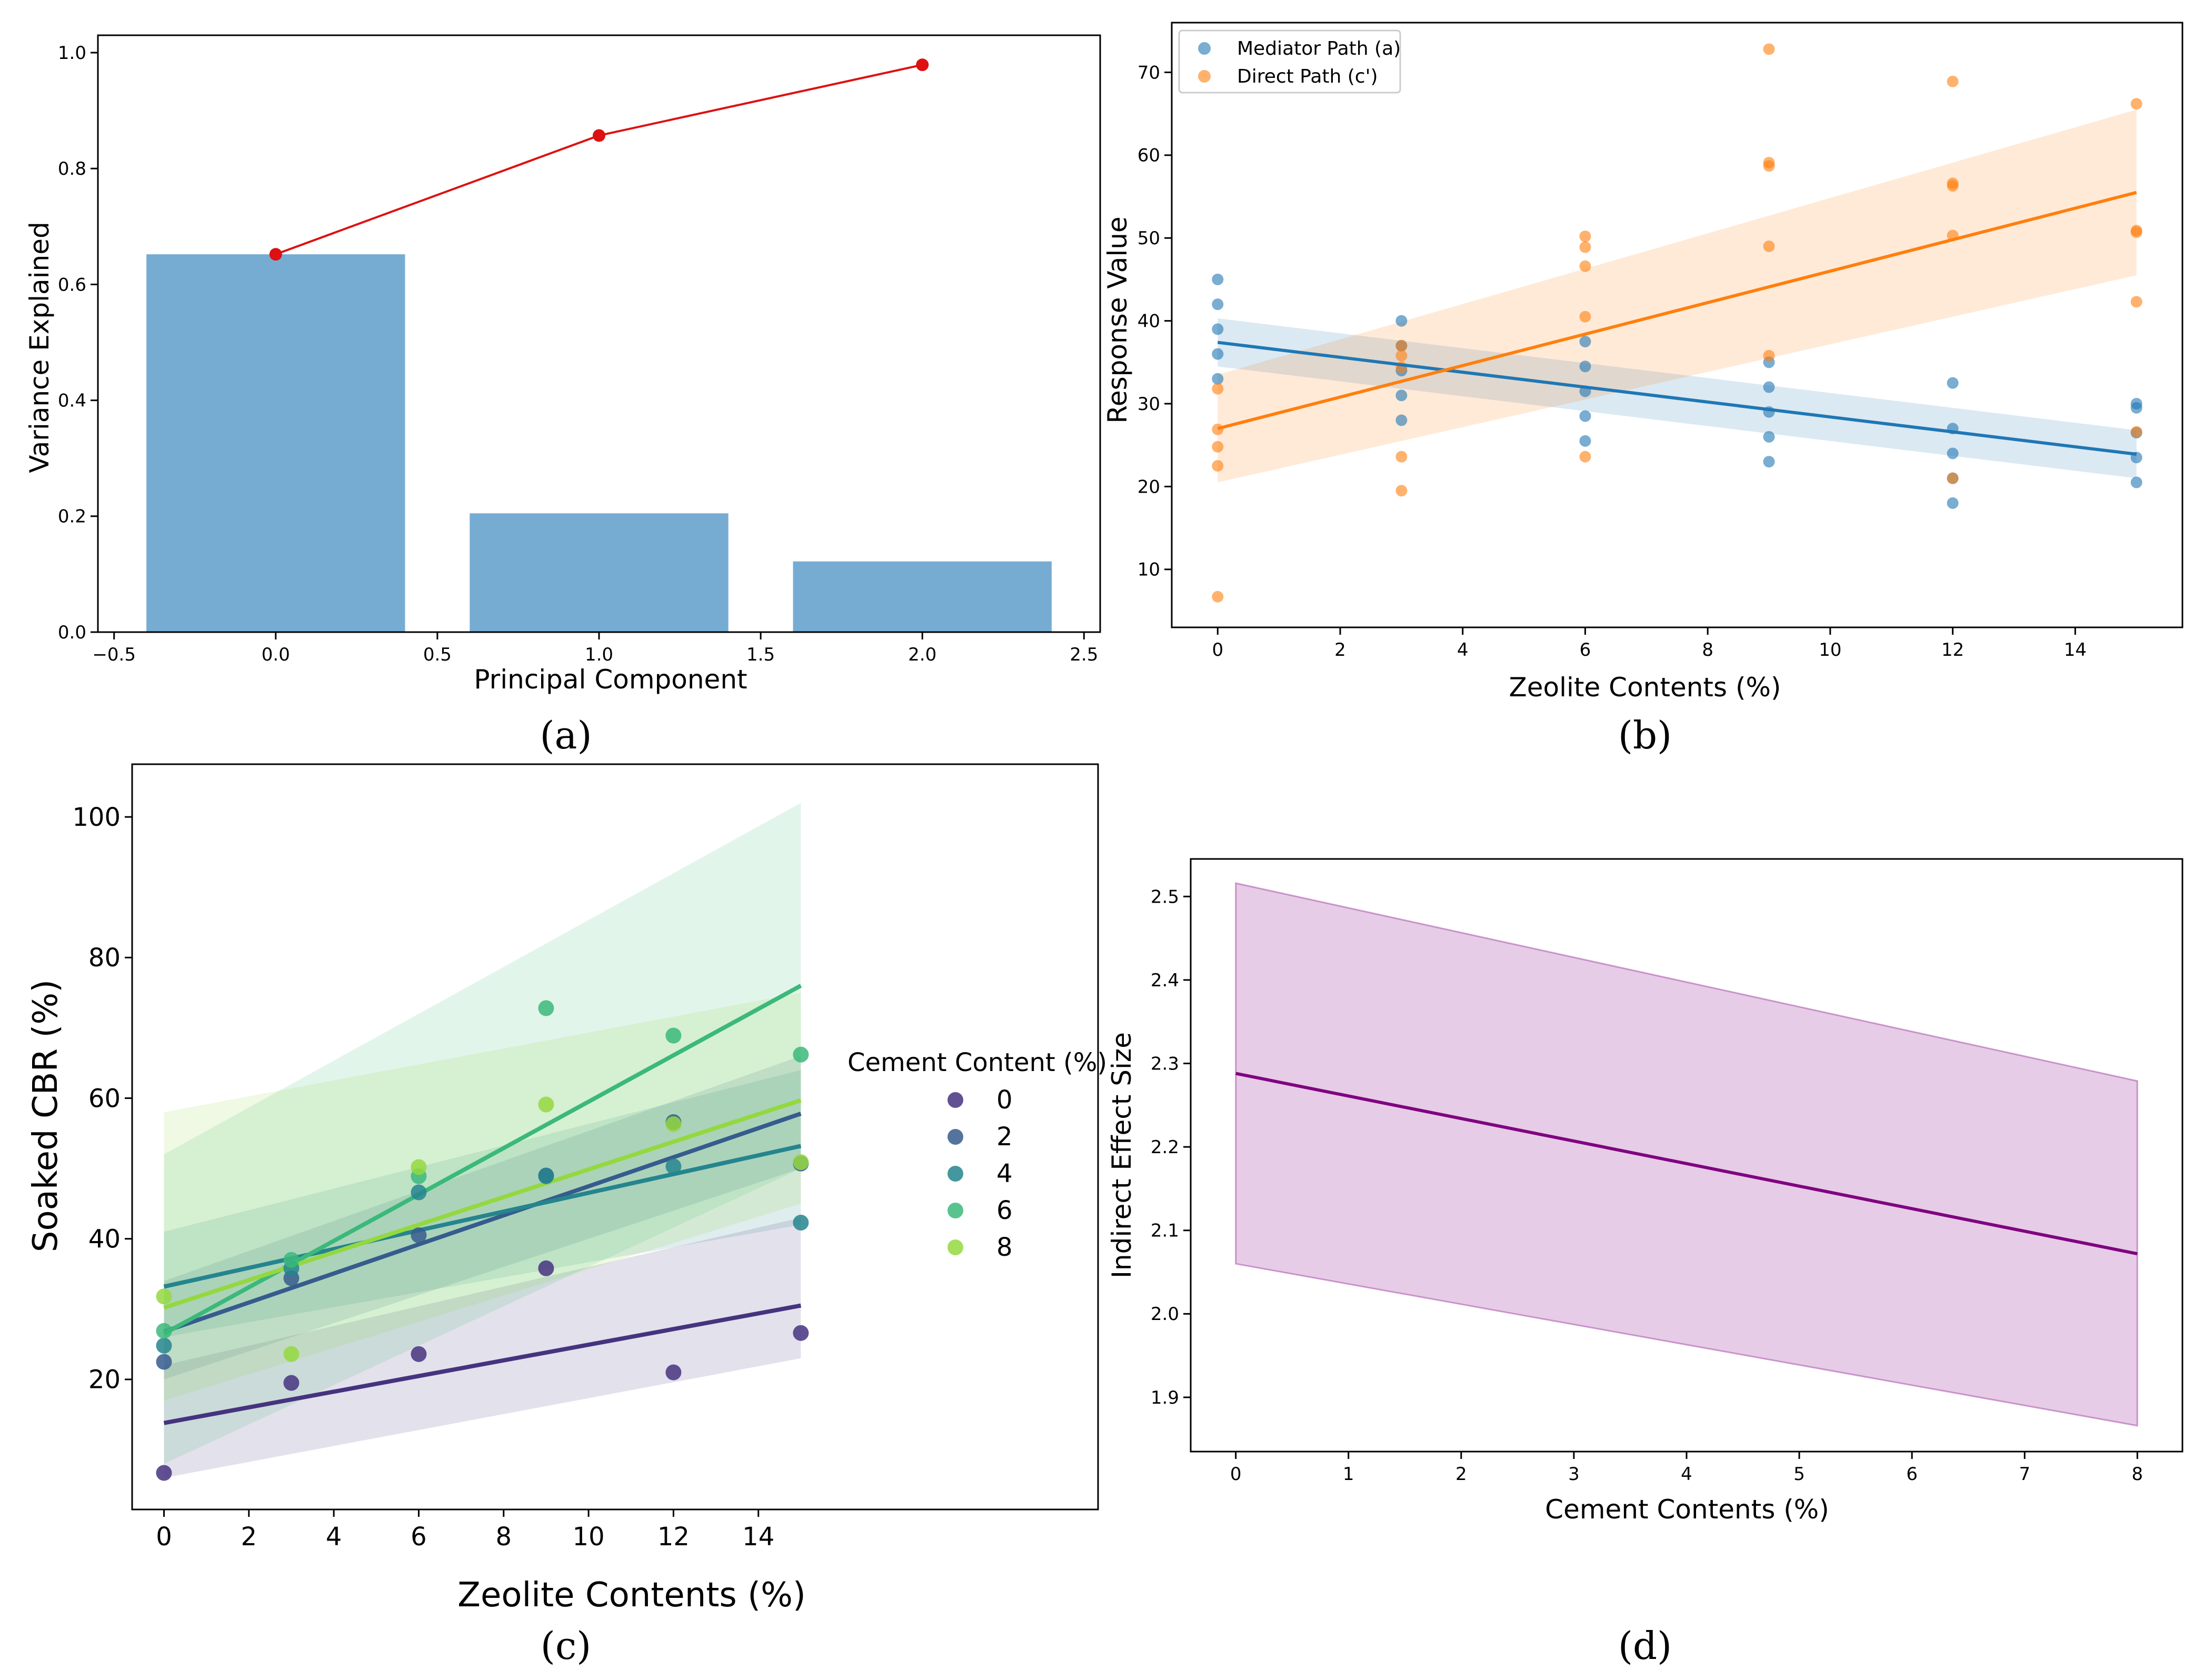  What do you see at coordinates (1289, 61) in the screenshot?
I see `chart-b-legend: Mediator Path (a) Direct Path (c')` at bounding box center [1289, 61].